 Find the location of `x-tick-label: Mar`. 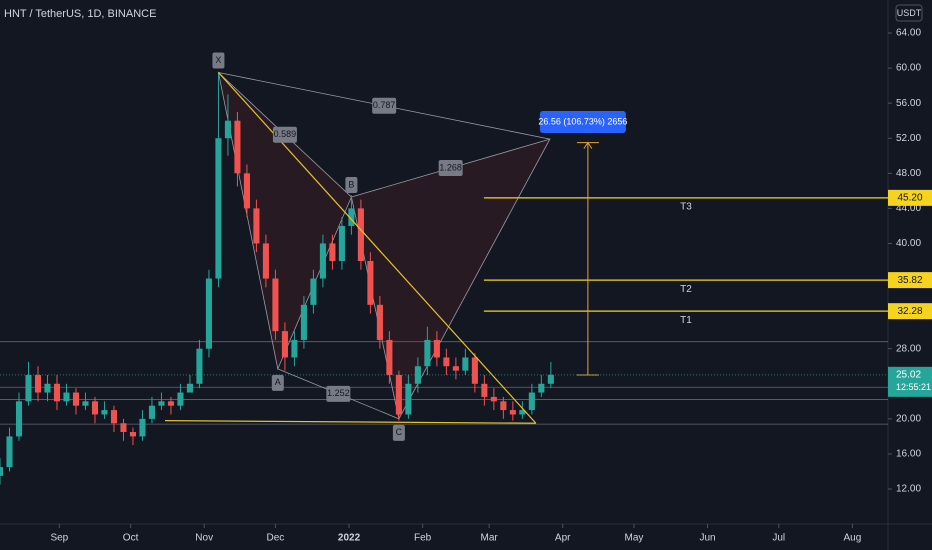

x-tick-label: Mar is located at coordinates (489, 538).